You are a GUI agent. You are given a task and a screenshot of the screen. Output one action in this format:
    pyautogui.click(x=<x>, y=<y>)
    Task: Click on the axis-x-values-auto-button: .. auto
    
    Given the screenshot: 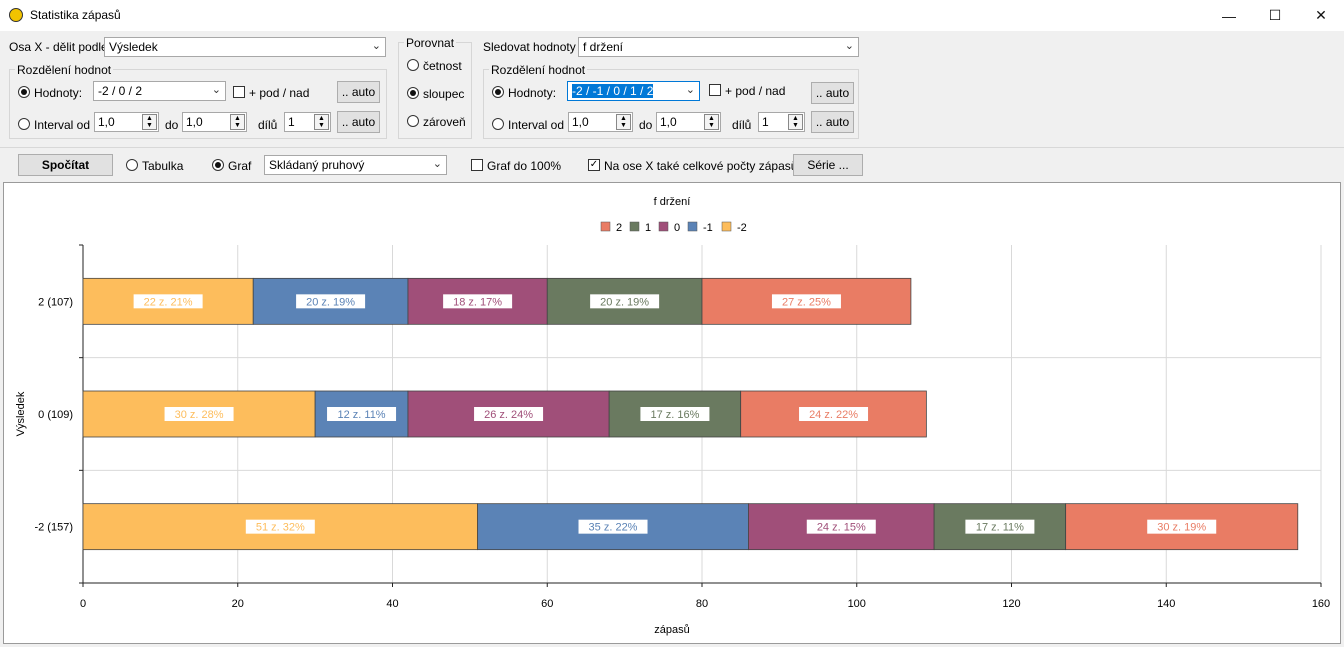 What is the action you would take?
    pyautogui.click(x=358, y=92)
    